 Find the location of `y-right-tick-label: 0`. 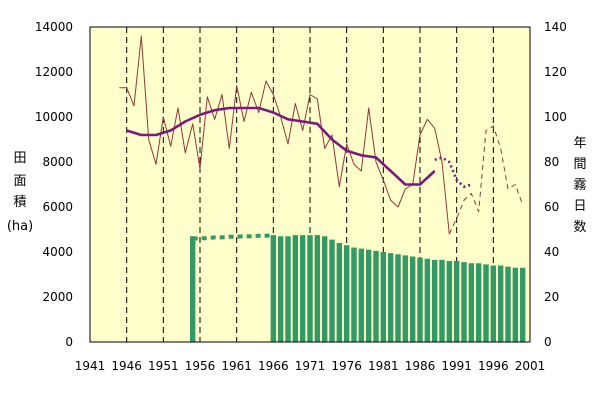

y-right-tick-label: 0 is located at coordinates (548, 342).